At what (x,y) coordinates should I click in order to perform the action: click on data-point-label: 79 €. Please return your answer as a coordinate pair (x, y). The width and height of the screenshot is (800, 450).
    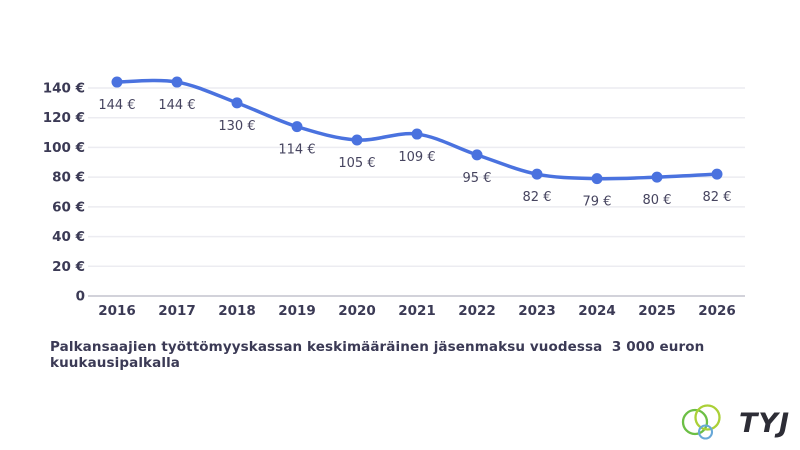
    Looking at the image, I should click on (597, 202).